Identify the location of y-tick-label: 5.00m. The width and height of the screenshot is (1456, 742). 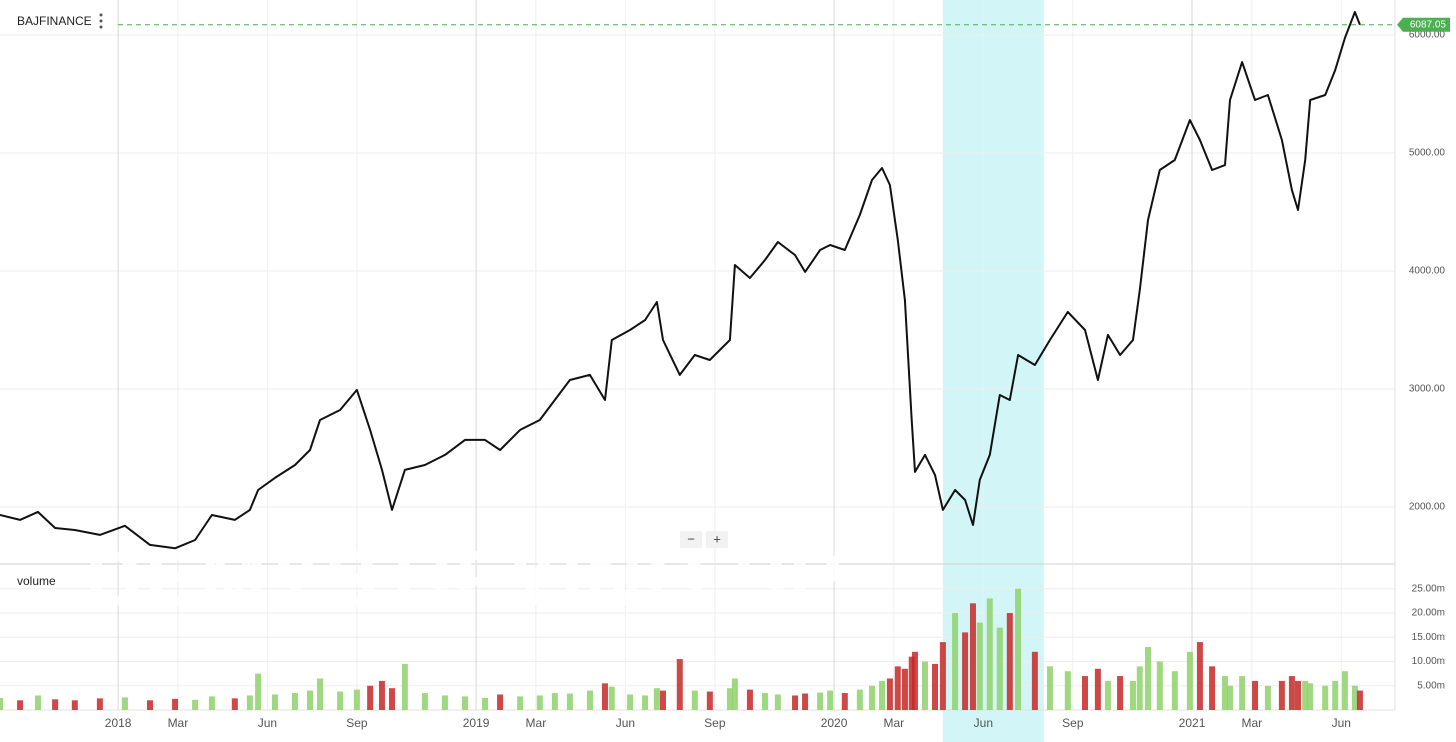
(1431, 685).